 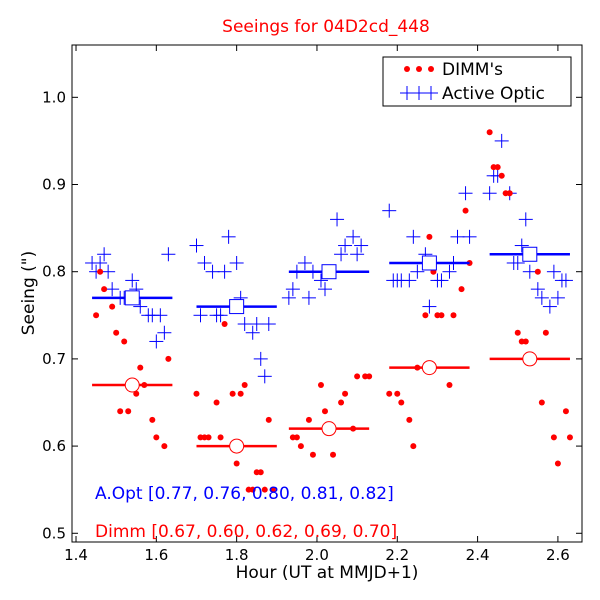 What do you see at coordinates (327, 573) in the screenshot?
I see `x-axis-label: Hour (UT at MMJD+1)` at bounding box center [327, 573].